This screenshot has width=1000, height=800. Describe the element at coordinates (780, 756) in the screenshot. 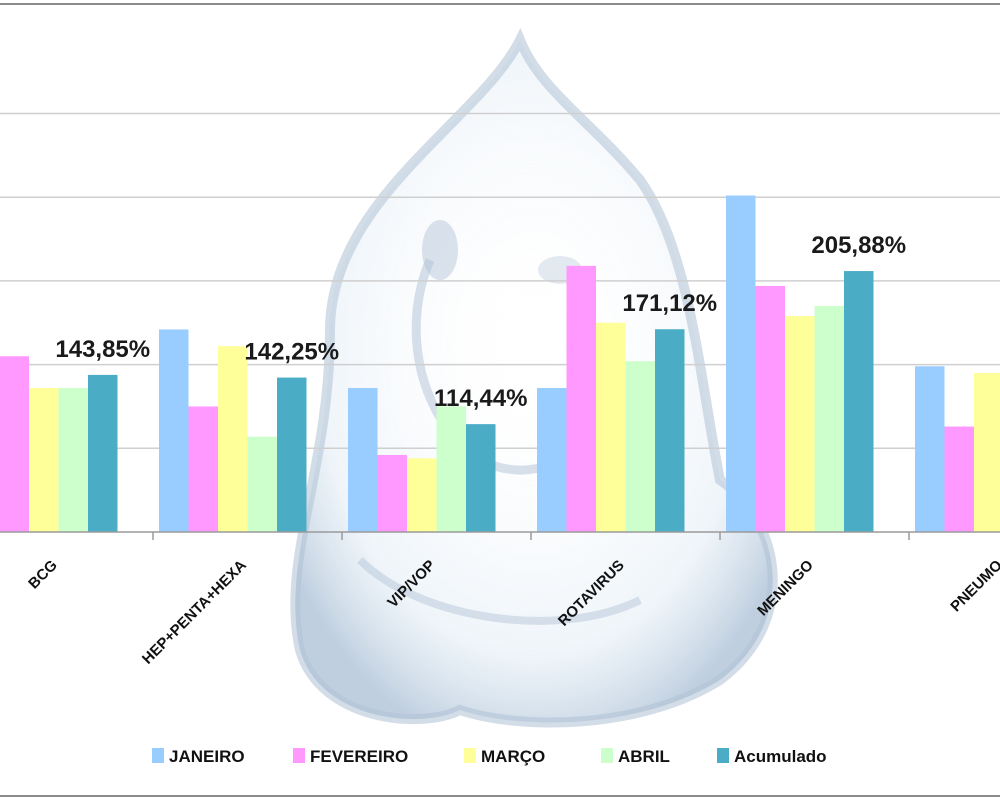

I see `legend-label: Acumulado` at that location.